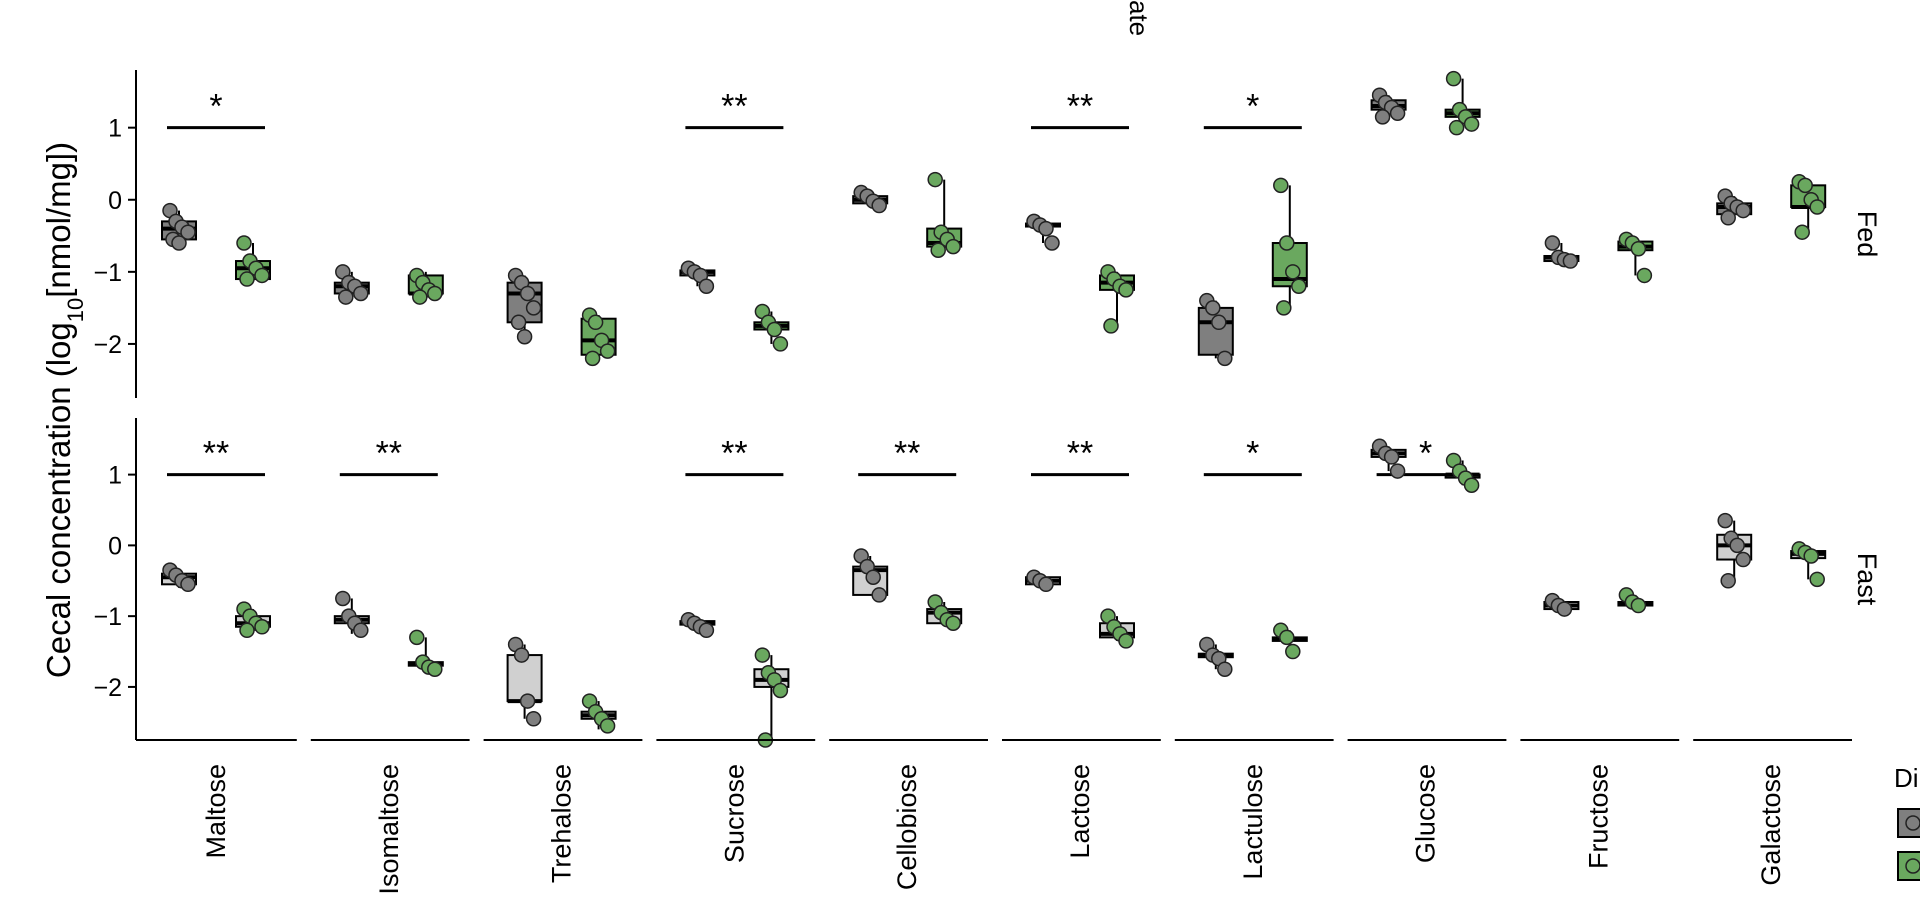 The width and height of the screenshot is (1920, 911). I want to click on category-label-maltose: Maltose, so click(216, 811).